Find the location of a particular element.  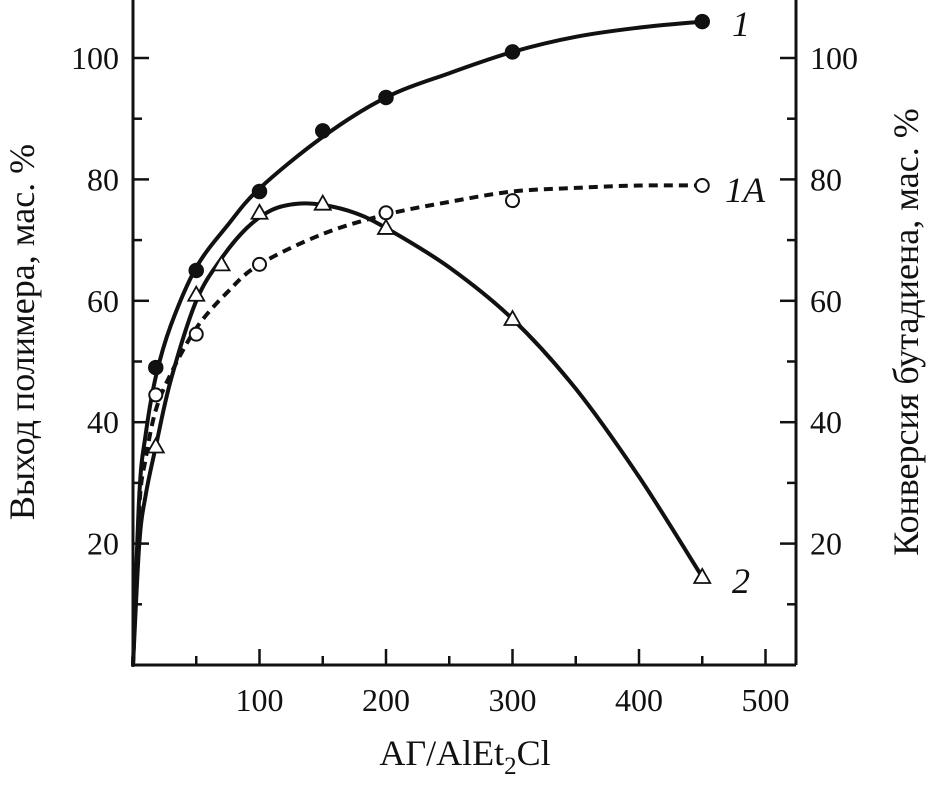

y-tick-label-right: 80 is located at coordinates (826, 179).